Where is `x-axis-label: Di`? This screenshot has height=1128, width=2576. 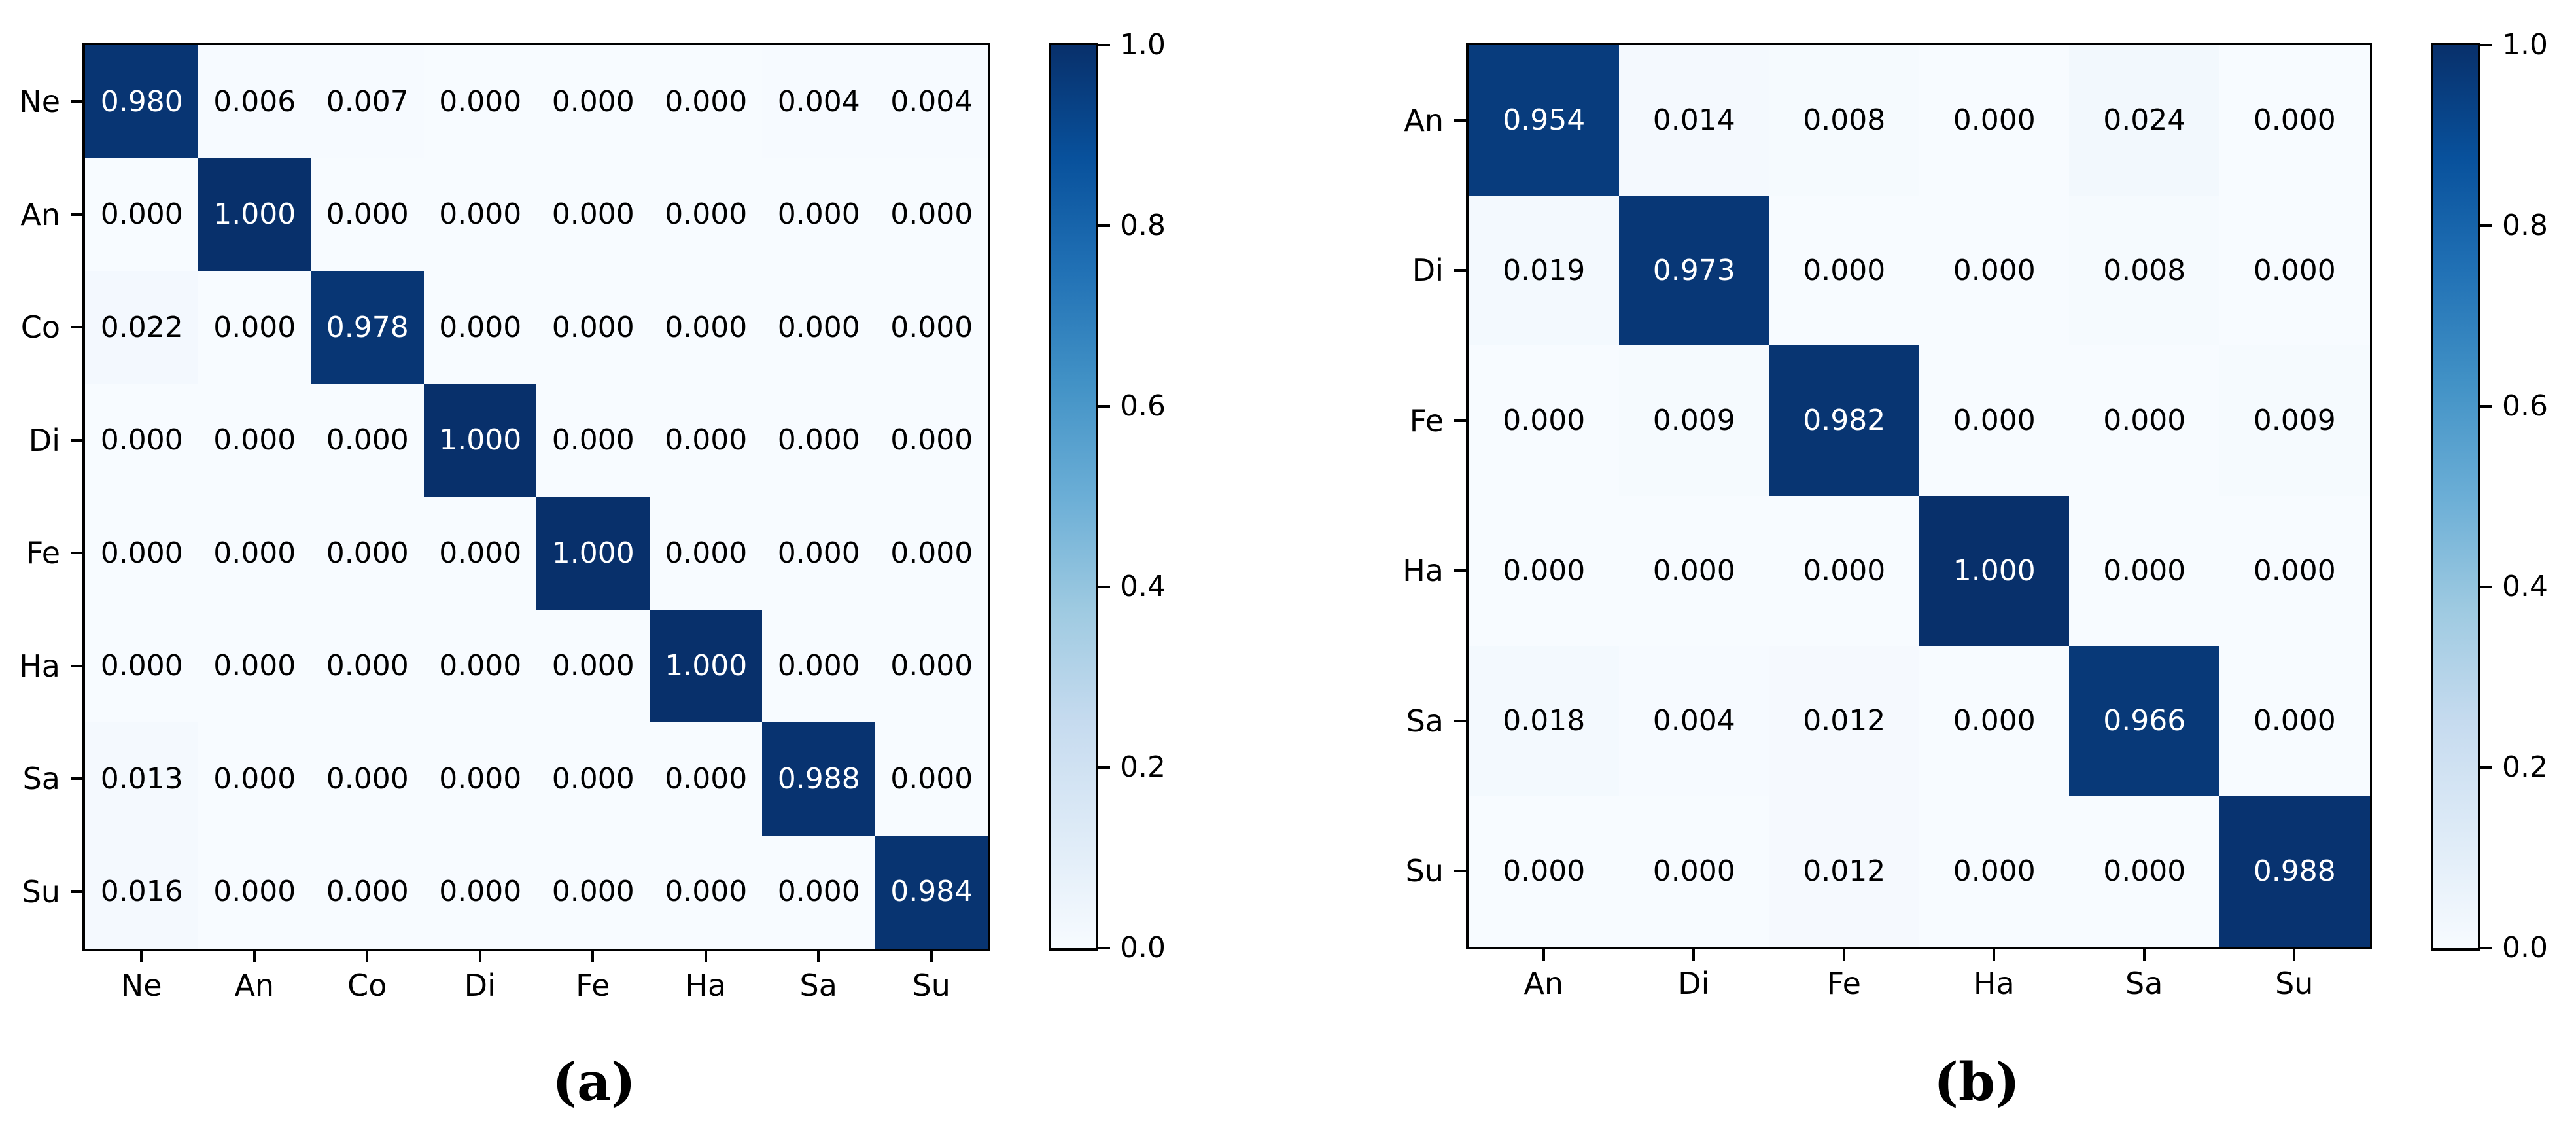
x-axis-label: Di is located at coordinates (480, 985).